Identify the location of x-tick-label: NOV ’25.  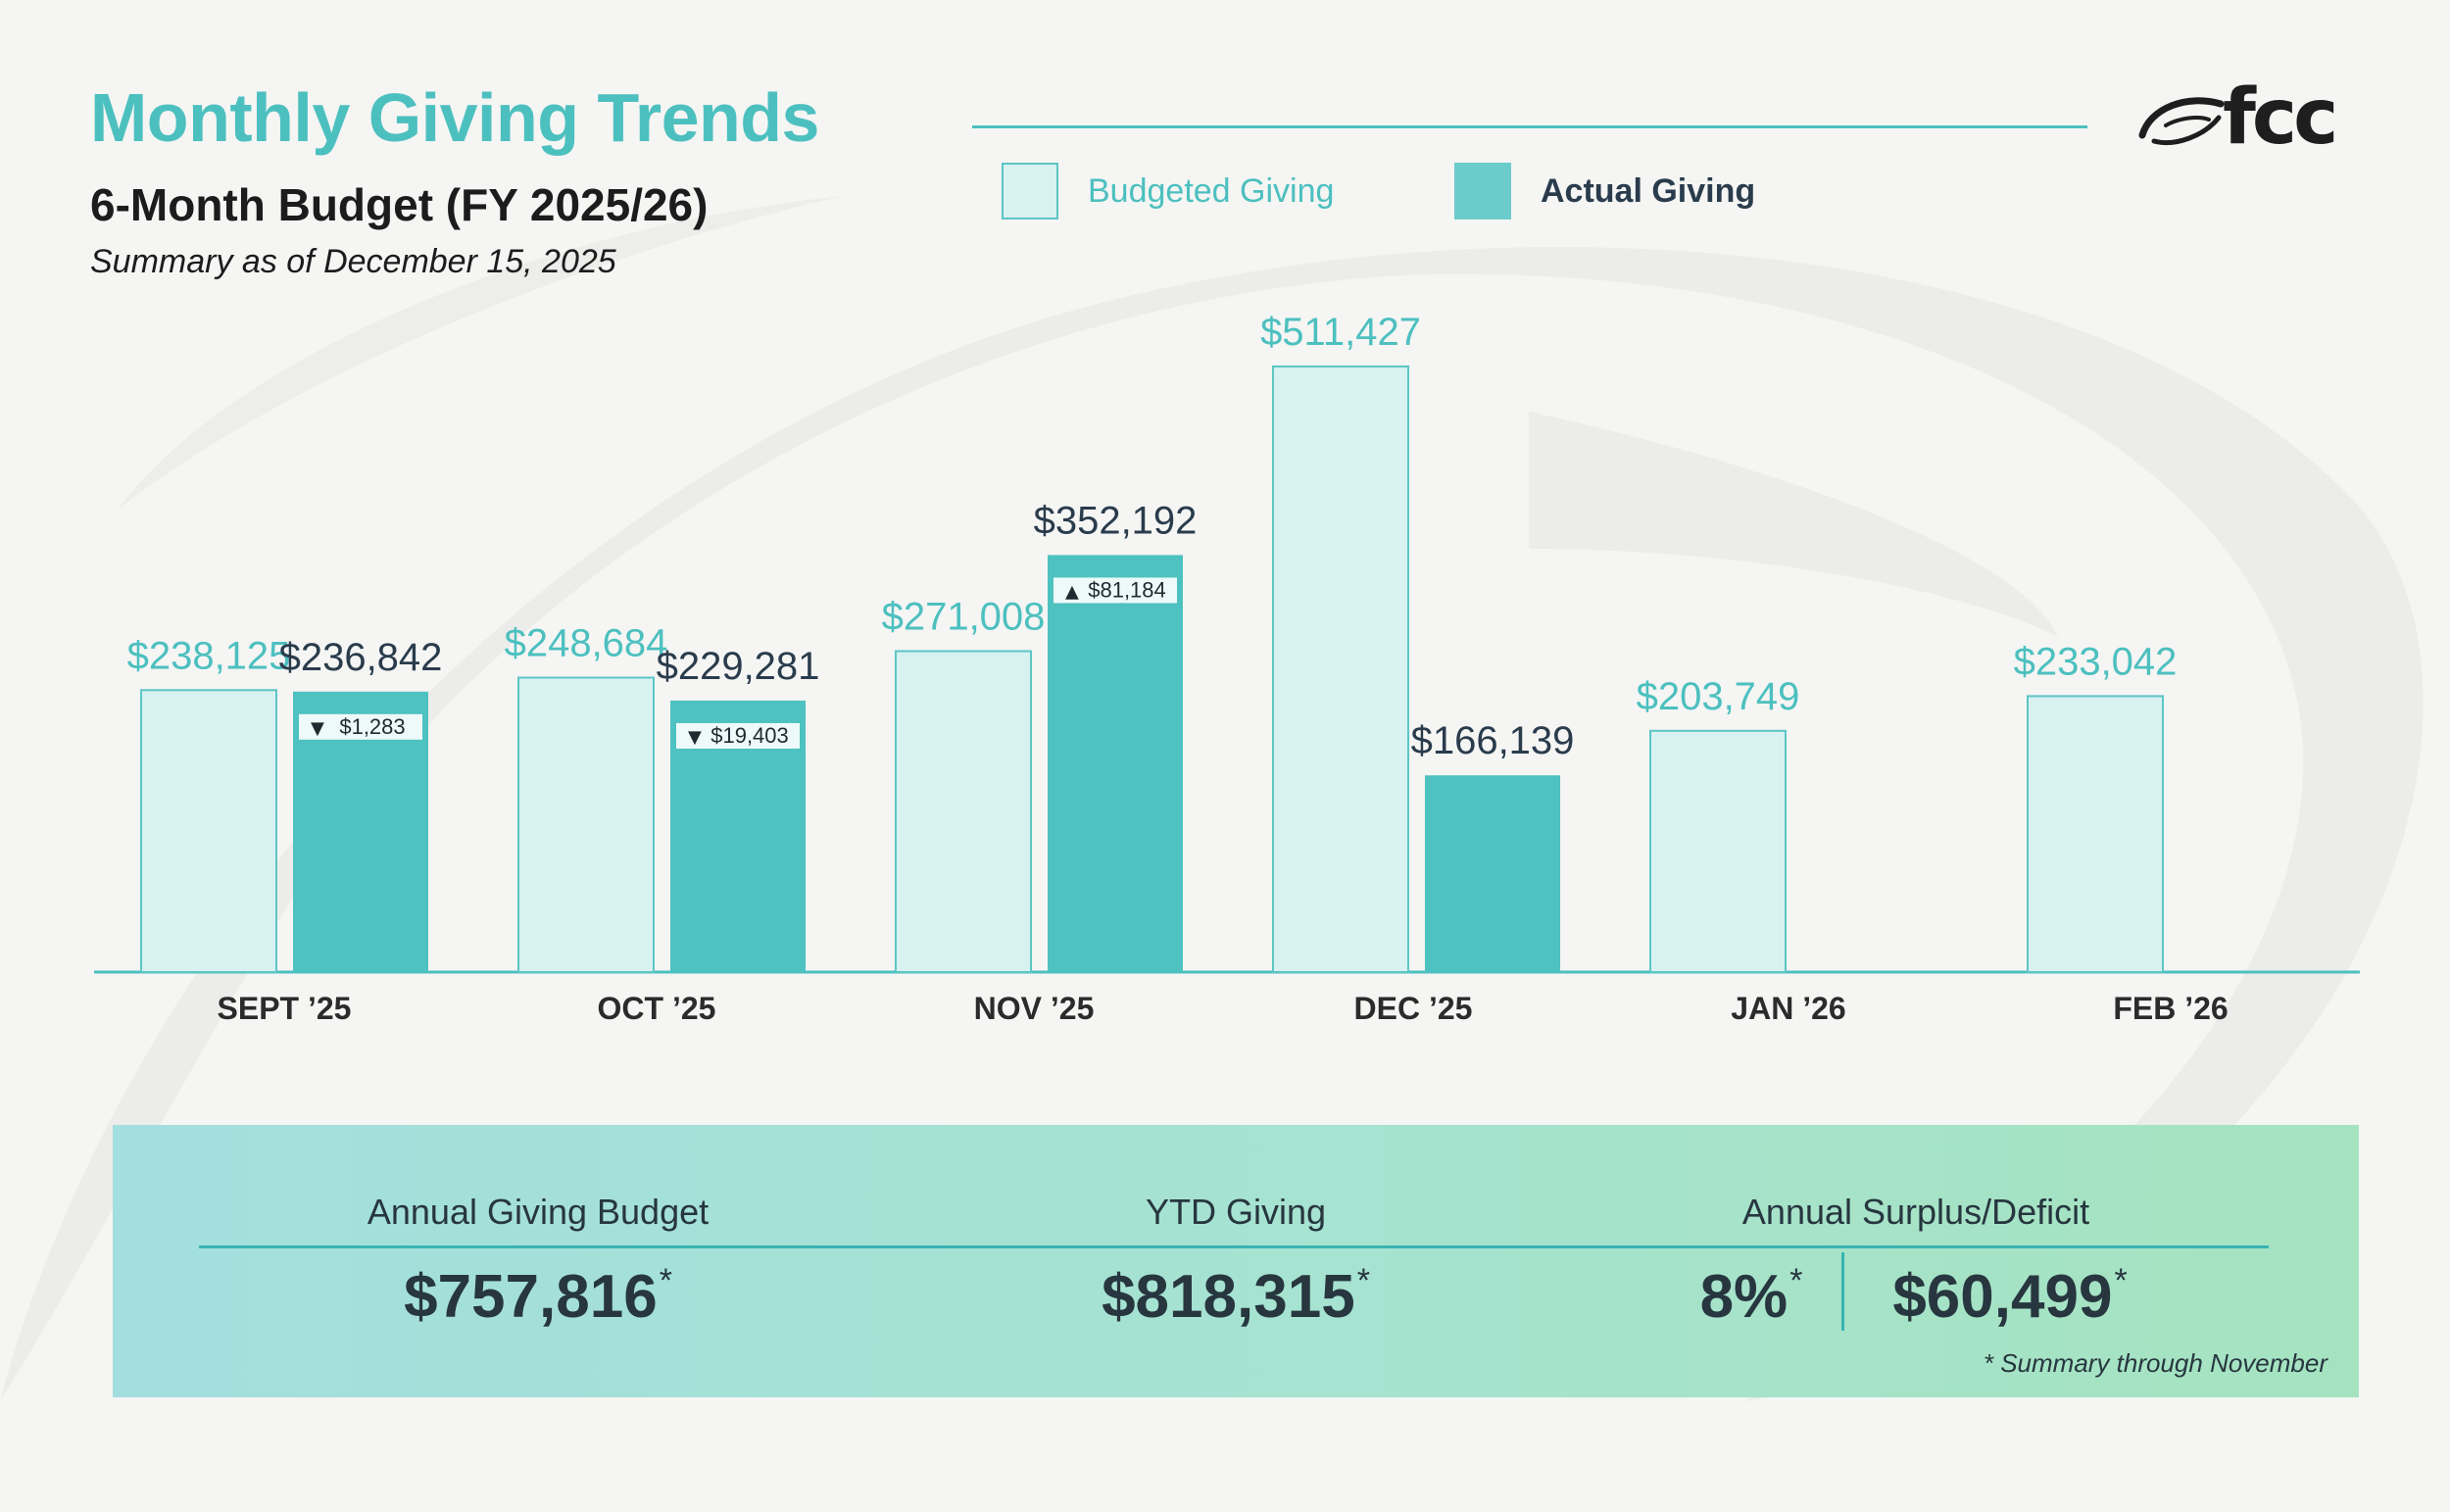
(1034, 1009).